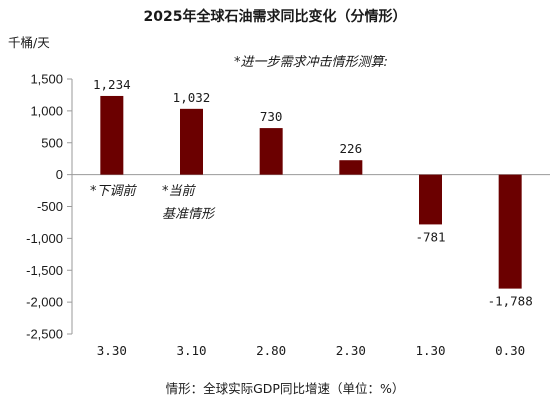 Image resolution: width=550 pixels, height=405 pixels. Describe the element at coordinates (44, 302) in the screenshot. I see `y-tick-label: -2,000` at that location.